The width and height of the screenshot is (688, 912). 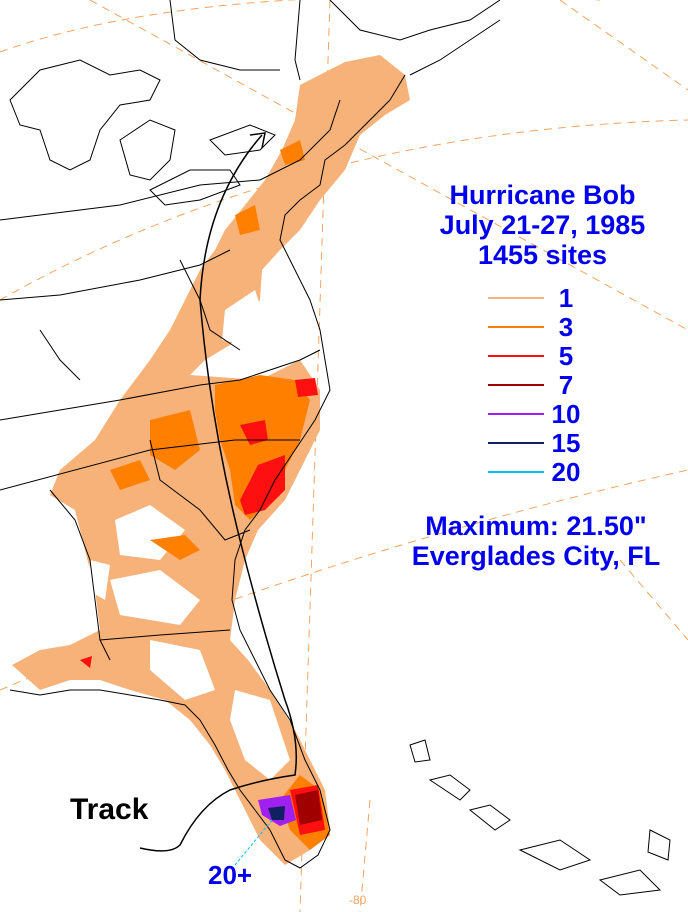 What do you see at coordinates (109, 809) in the screenshot?
I see `track-label: Track` at bounding box center [109, 809].